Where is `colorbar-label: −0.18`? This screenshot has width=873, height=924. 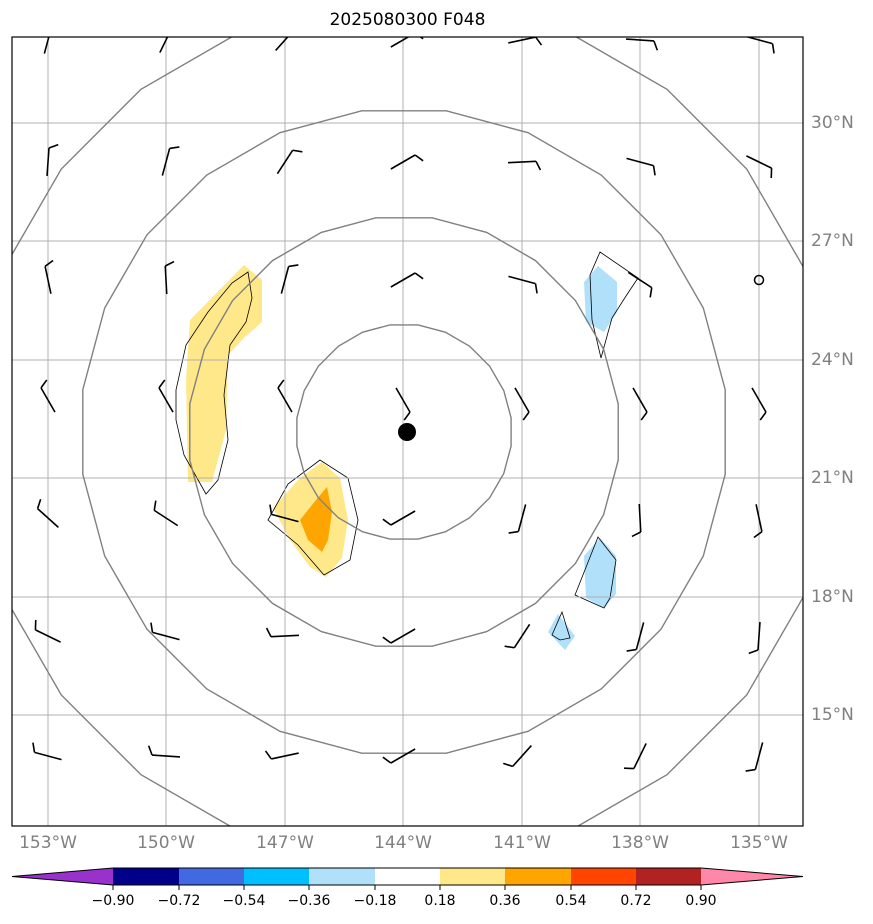
colorbar-label: −0.18 is located at coordinates (375, 901).